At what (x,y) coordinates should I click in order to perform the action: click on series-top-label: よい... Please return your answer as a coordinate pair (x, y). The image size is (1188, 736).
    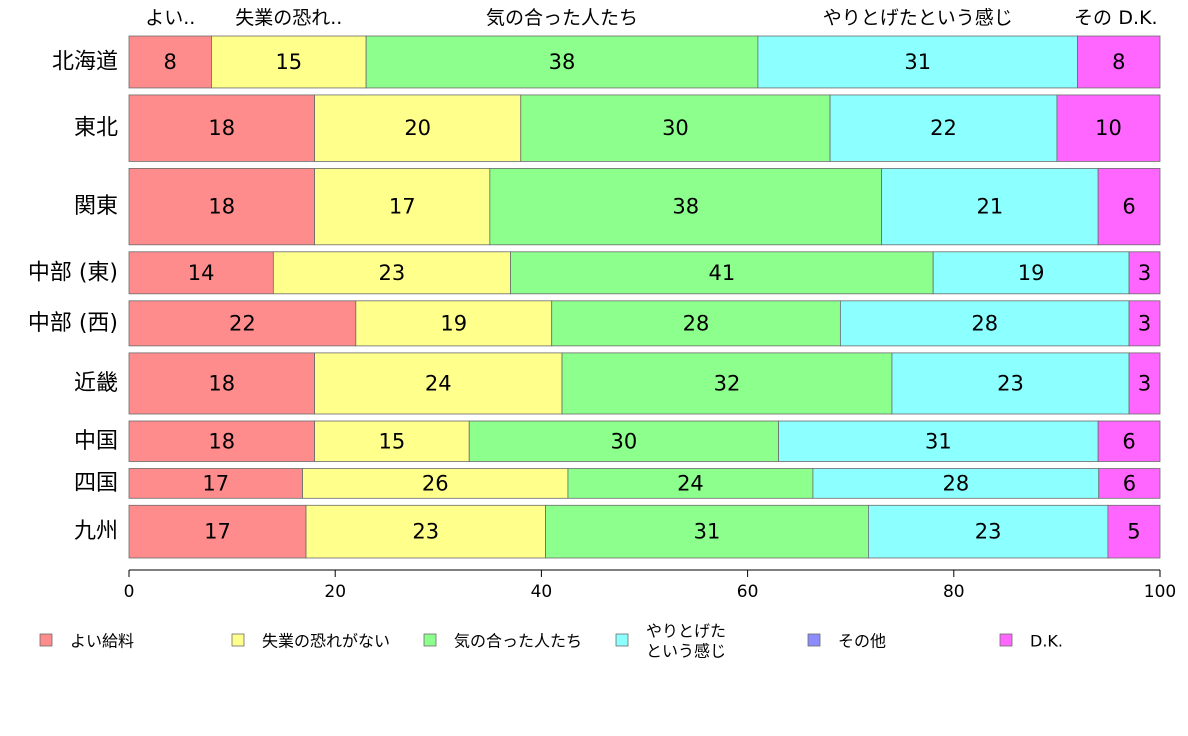
    Looking at the image, I should click on (170, 18).